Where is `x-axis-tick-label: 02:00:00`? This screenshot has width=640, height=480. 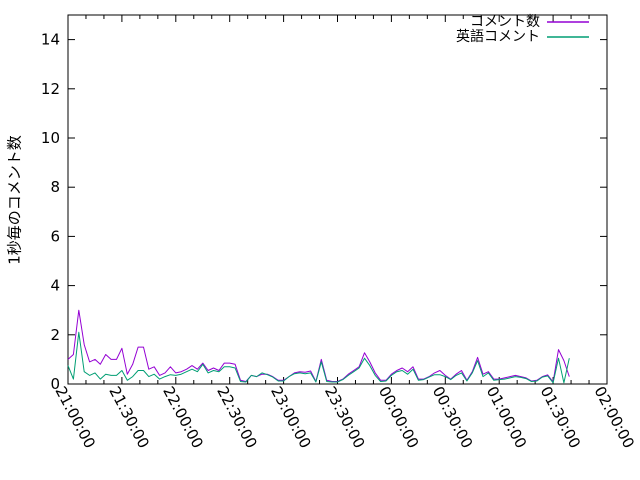
x-axis-tick-label: 02:00:00 is located at coordinates (614, 417).